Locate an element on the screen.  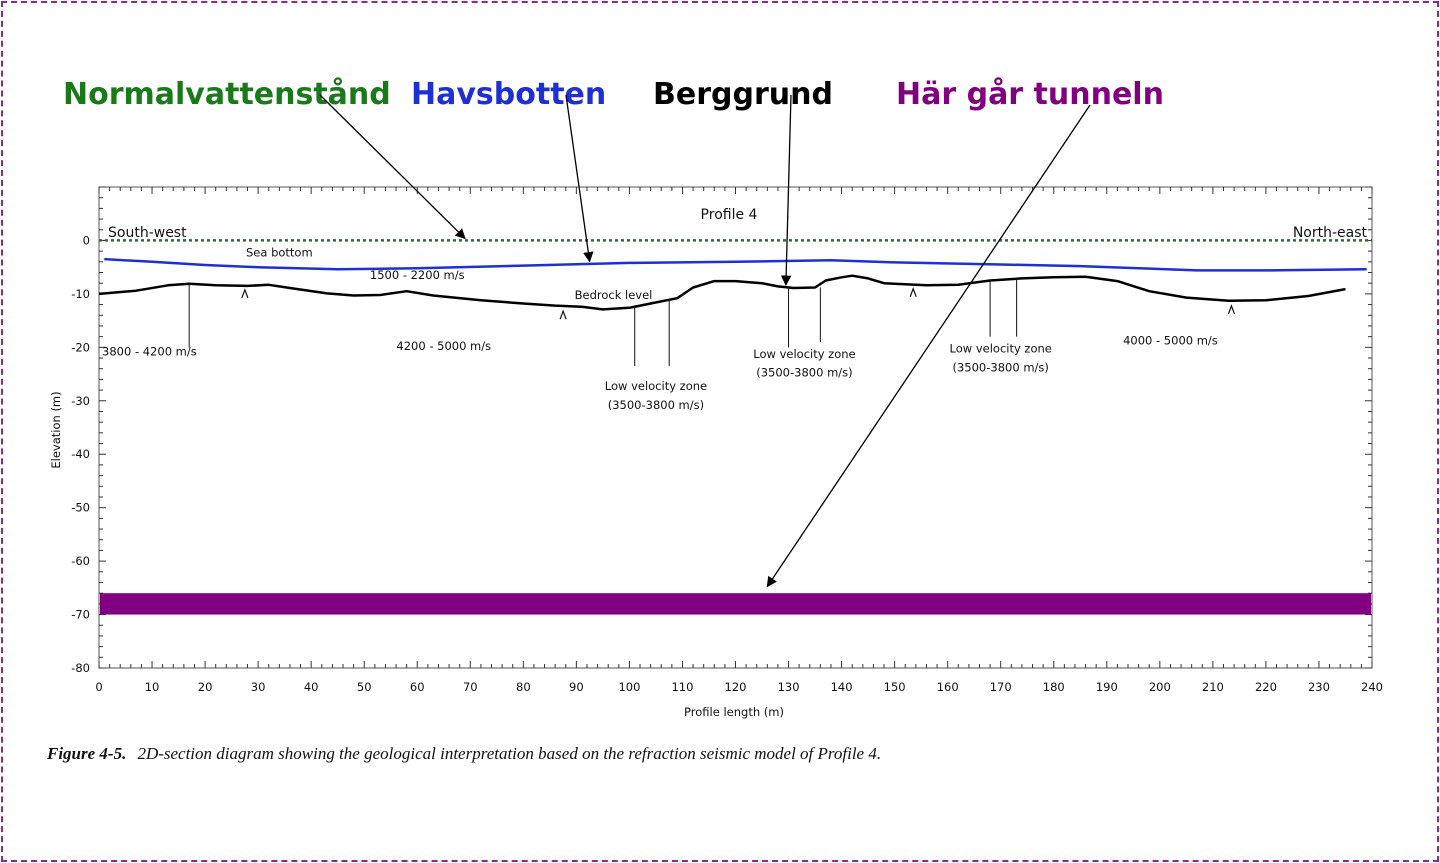
caption-label: Figure 4-5. is located at coordinates (86, 753).